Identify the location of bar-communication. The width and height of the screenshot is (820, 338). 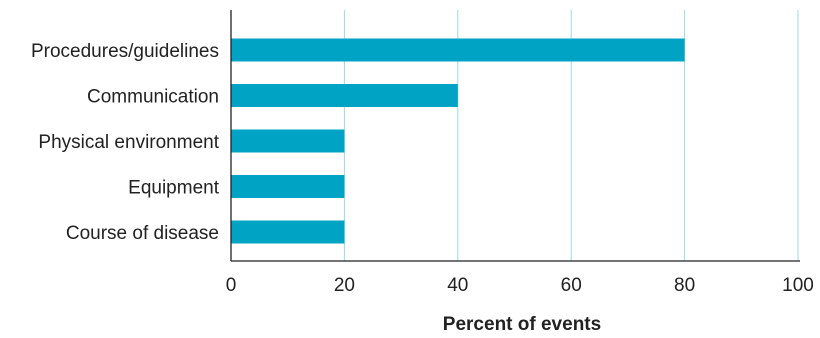
(344, 95).